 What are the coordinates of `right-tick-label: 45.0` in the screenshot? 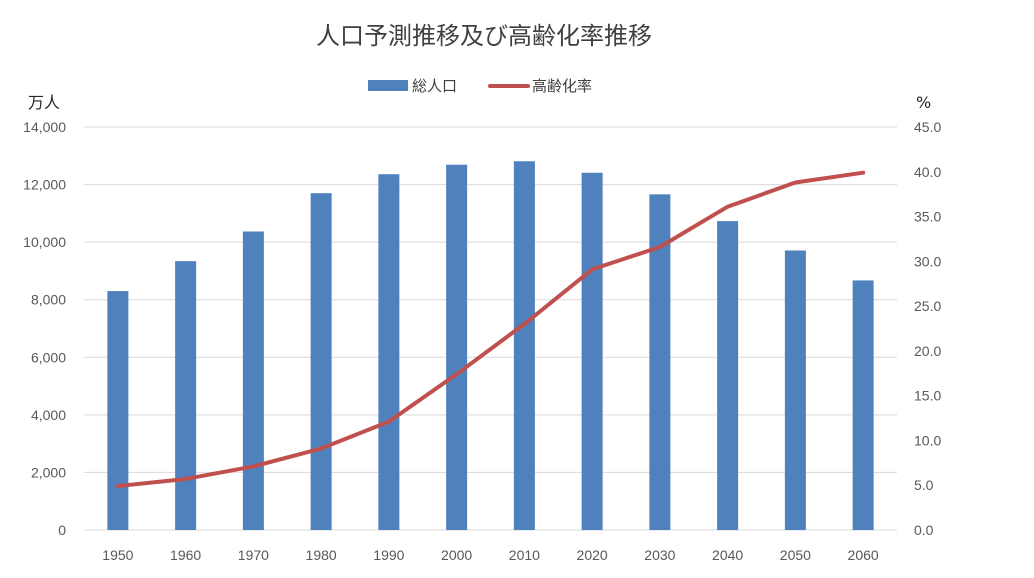 It's located at (927, 127).